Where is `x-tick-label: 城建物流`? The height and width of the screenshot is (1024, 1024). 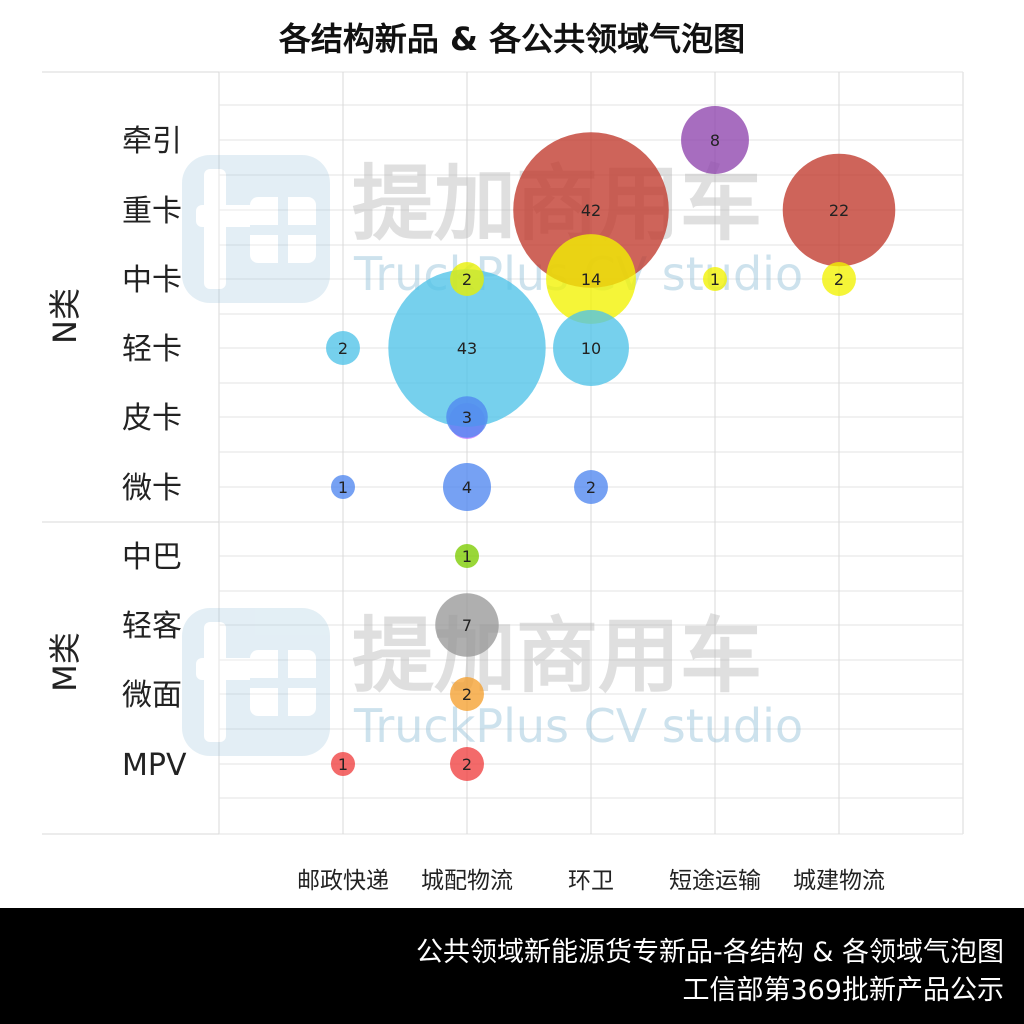
x-tick-label: 城建物流 is located at coordinates (839, 881).